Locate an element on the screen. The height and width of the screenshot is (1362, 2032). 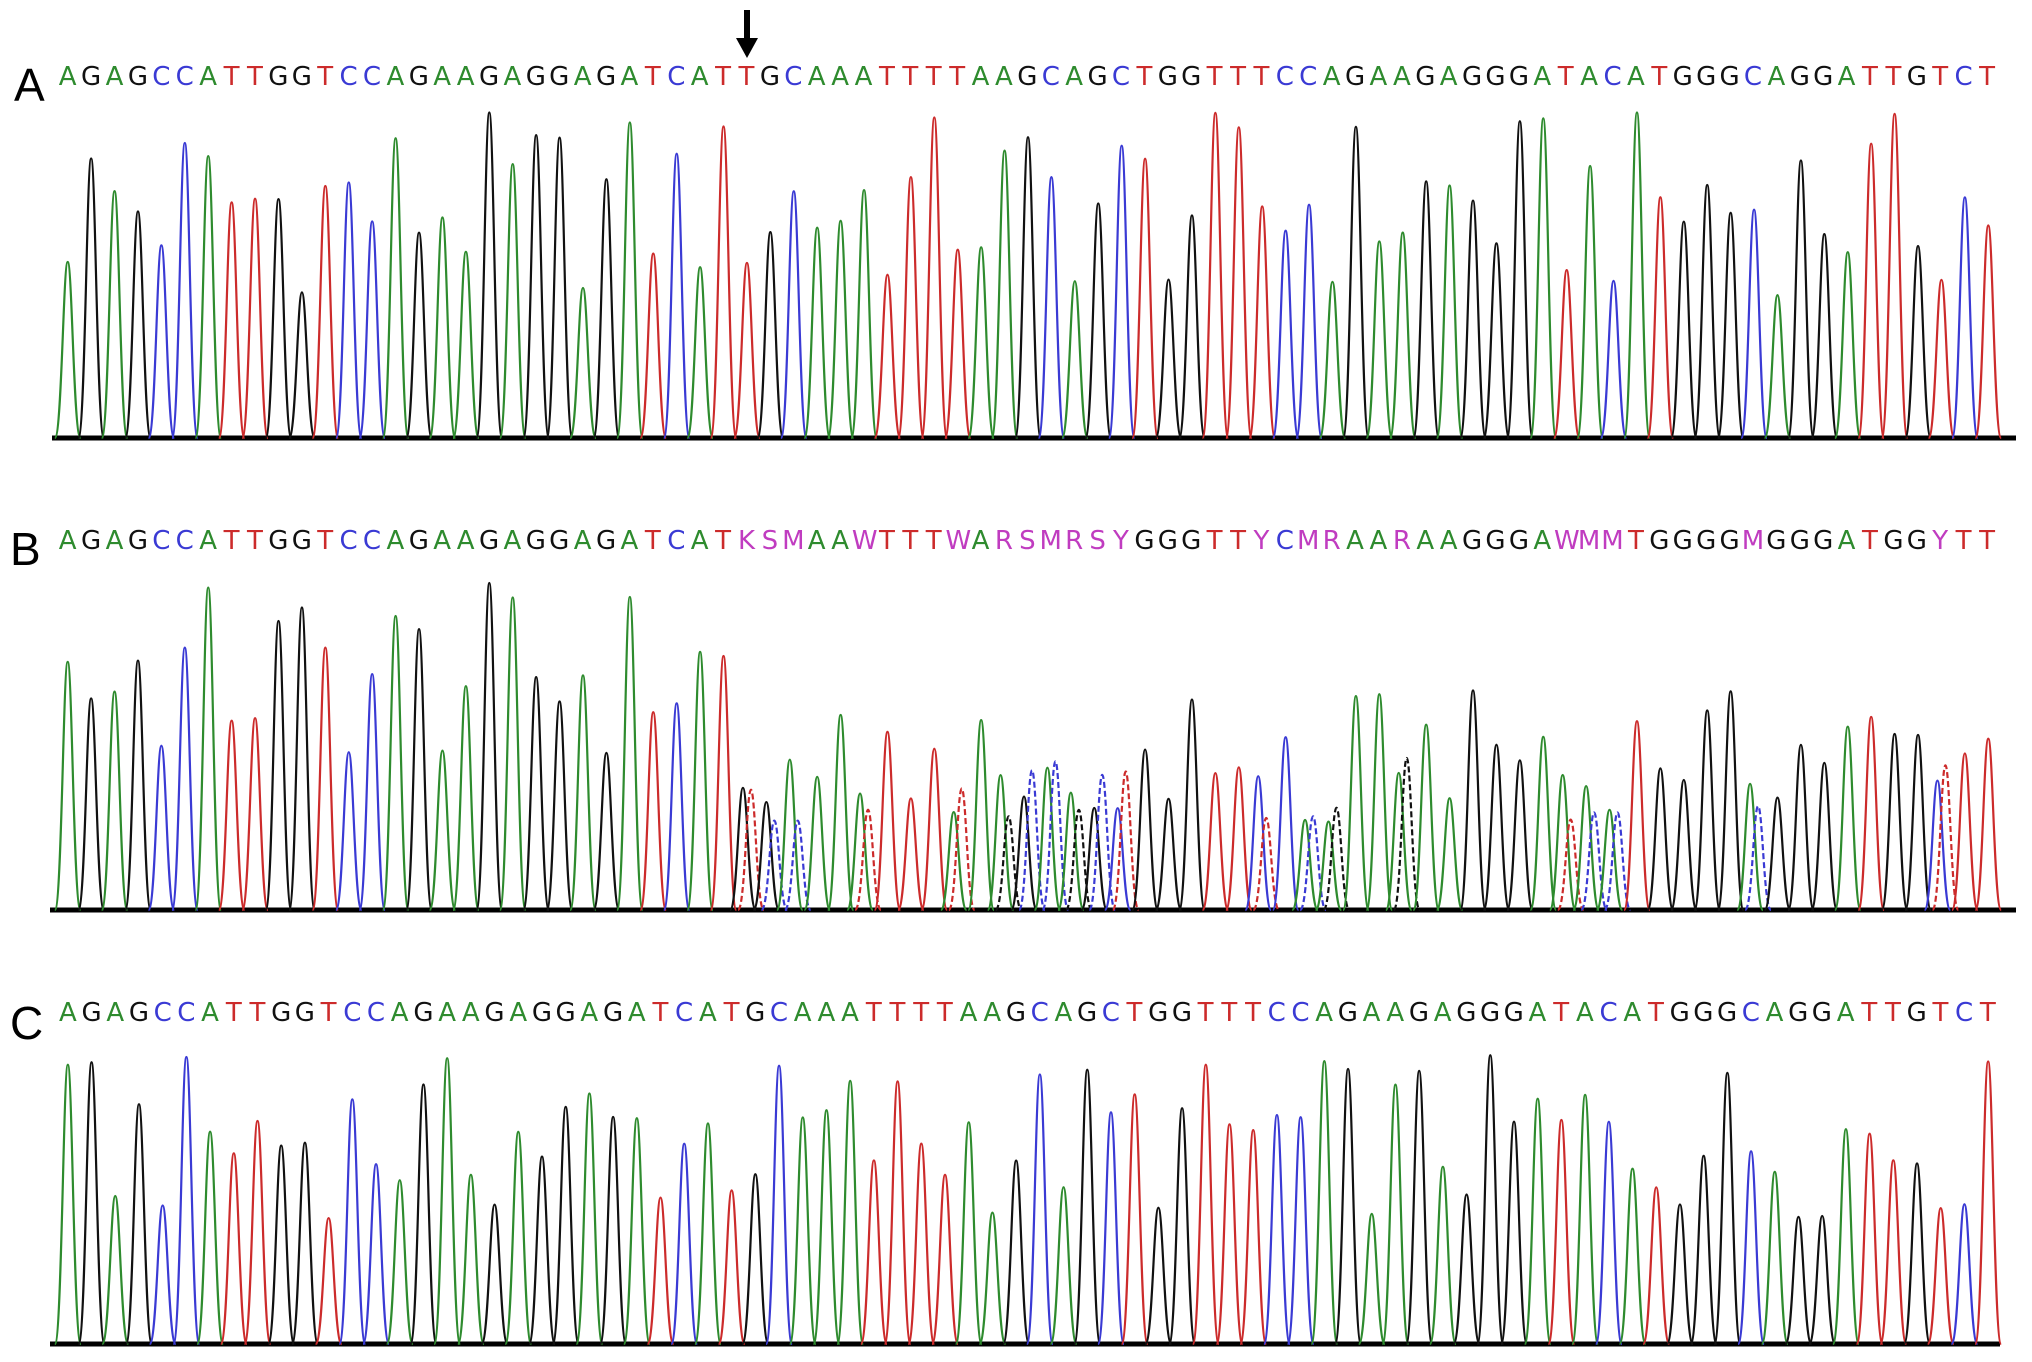
base-call-letter: K is located at coordinates (746, 541).